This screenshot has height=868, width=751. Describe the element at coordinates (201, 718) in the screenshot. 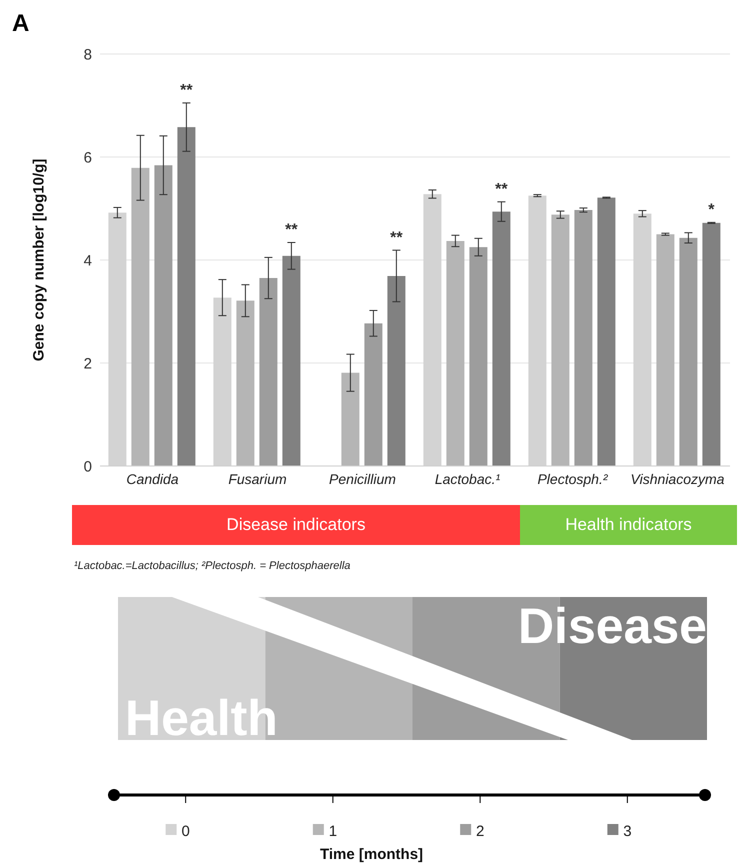

I see `text: Health` at that location.